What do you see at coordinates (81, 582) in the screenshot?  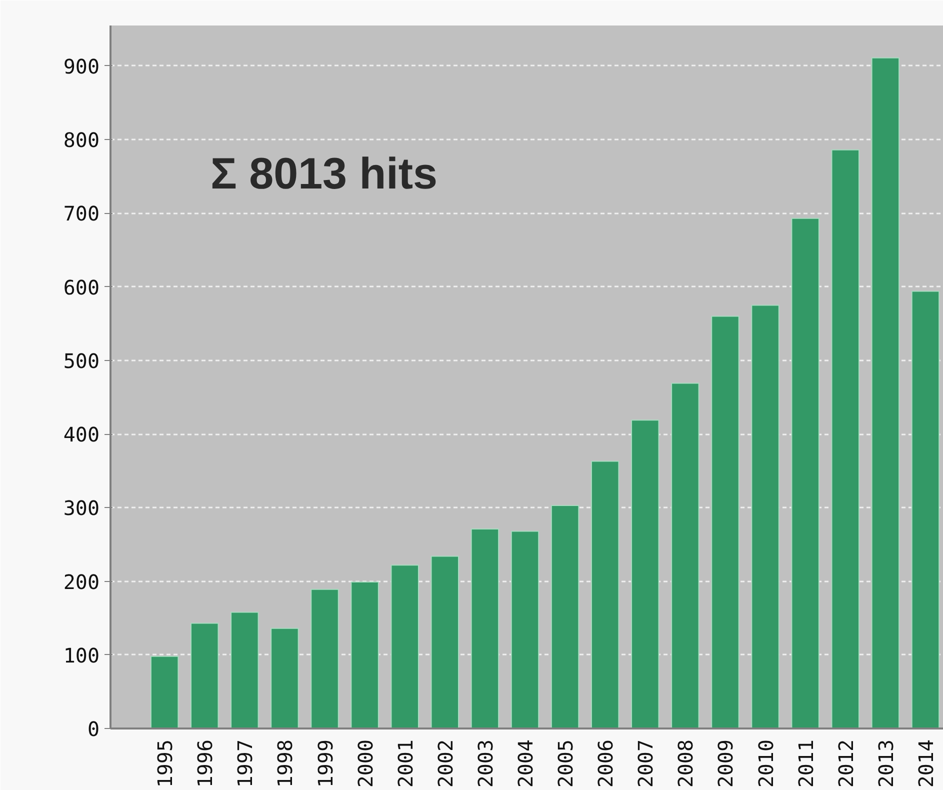 I see `y-tick-label: 200` at bounding box center [81, 582].